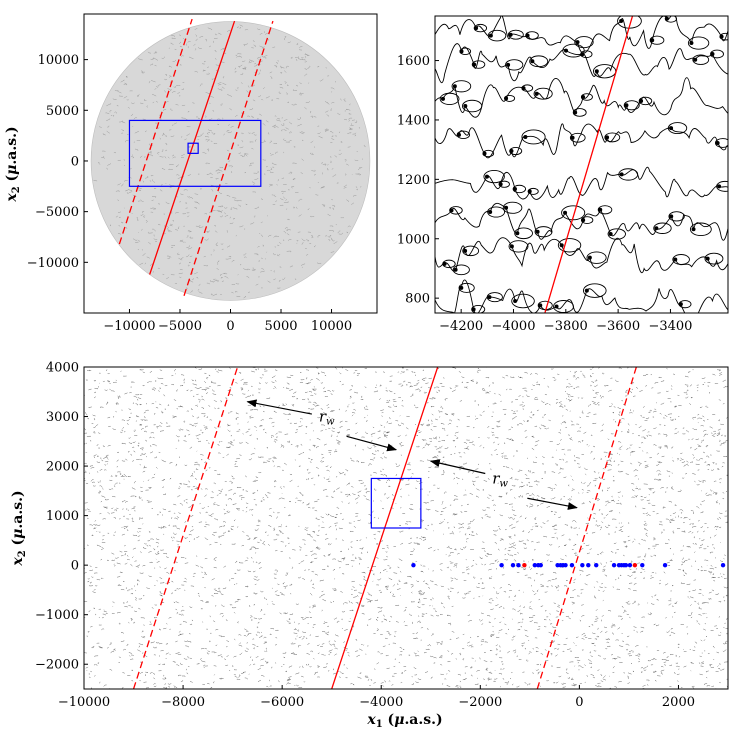  What do you see at coordinates (75, 566) in the screenshot?
I see `y-tick-label: 0` at bounding box center [75, 566].